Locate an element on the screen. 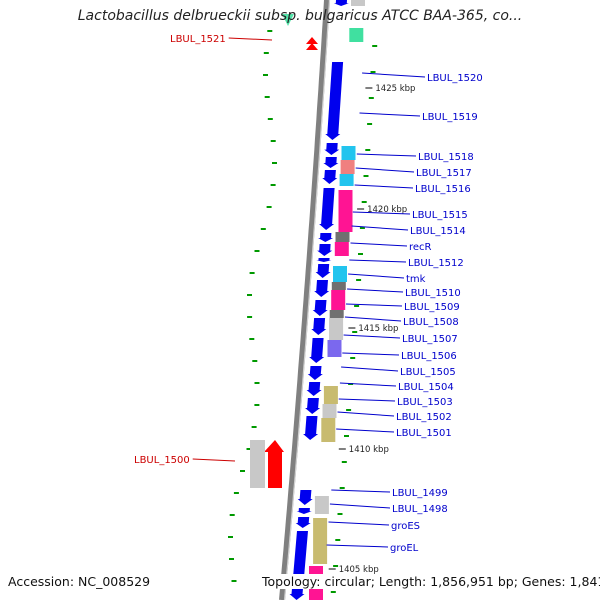 Image resolution: width=600 pixels, height=600 pixels. gene-label: LBUL_1506 is located at coordinates (429, 356).